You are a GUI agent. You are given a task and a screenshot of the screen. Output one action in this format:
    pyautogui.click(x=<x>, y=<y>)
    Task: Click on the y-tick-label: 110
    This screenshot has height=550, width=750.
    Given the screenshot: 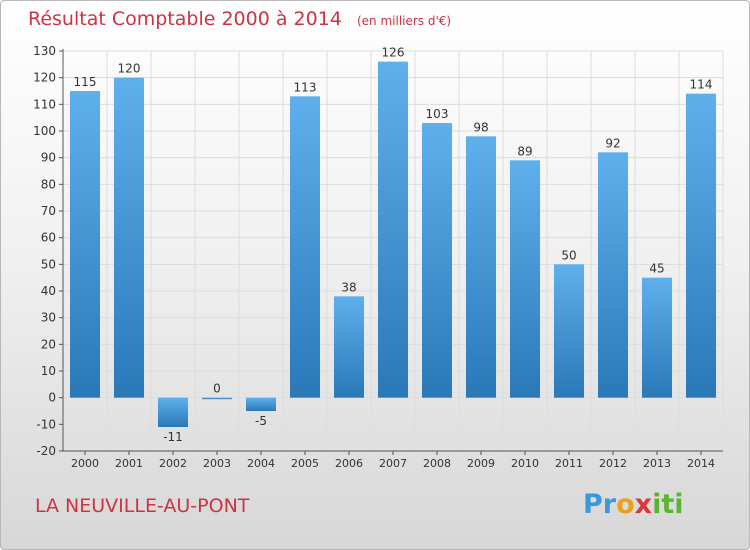 What is the action you would take?
    pyautogui.click(x=44, y=104)
    